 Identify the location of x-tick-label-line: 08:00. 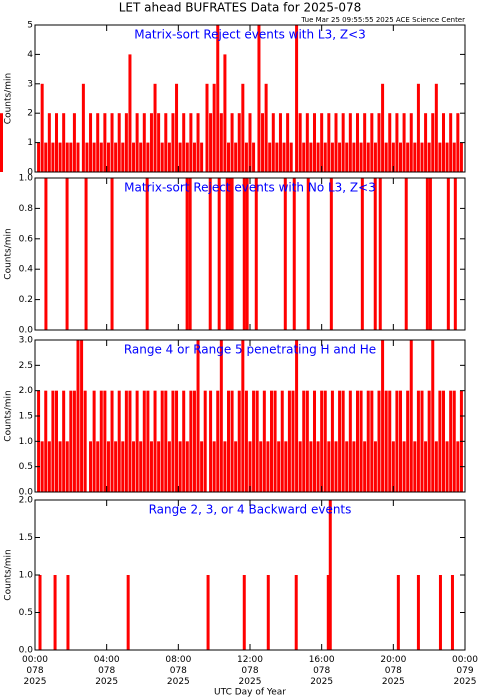
(178, 660).